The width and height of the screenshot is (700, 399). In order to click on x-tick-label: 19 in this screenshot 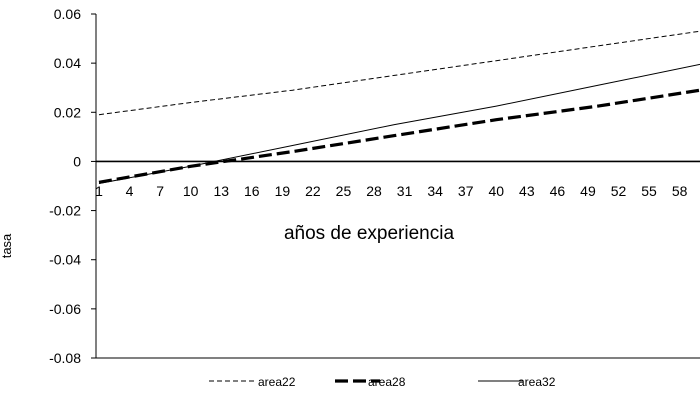, I will do `click(283, 191)`.